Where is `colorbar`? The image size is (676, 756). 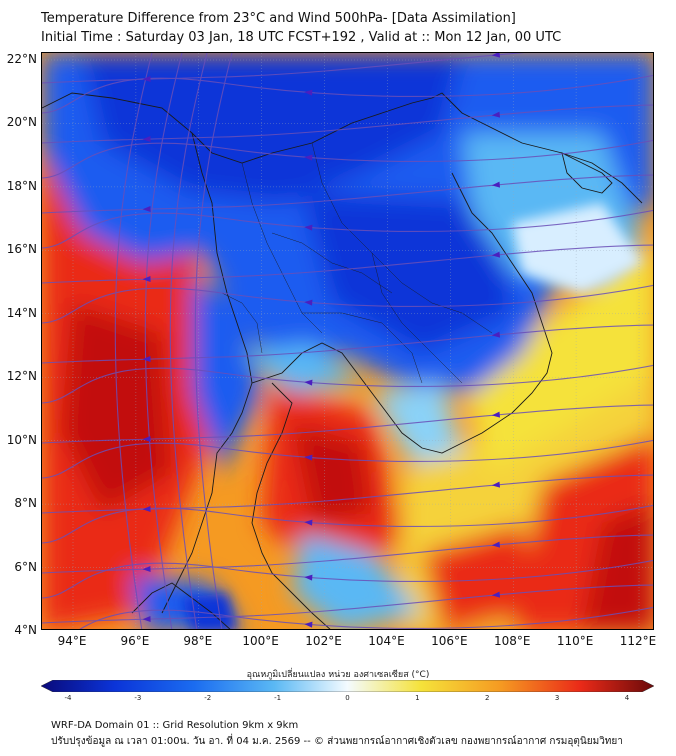
colorbar is located at coordinates (347, 686).